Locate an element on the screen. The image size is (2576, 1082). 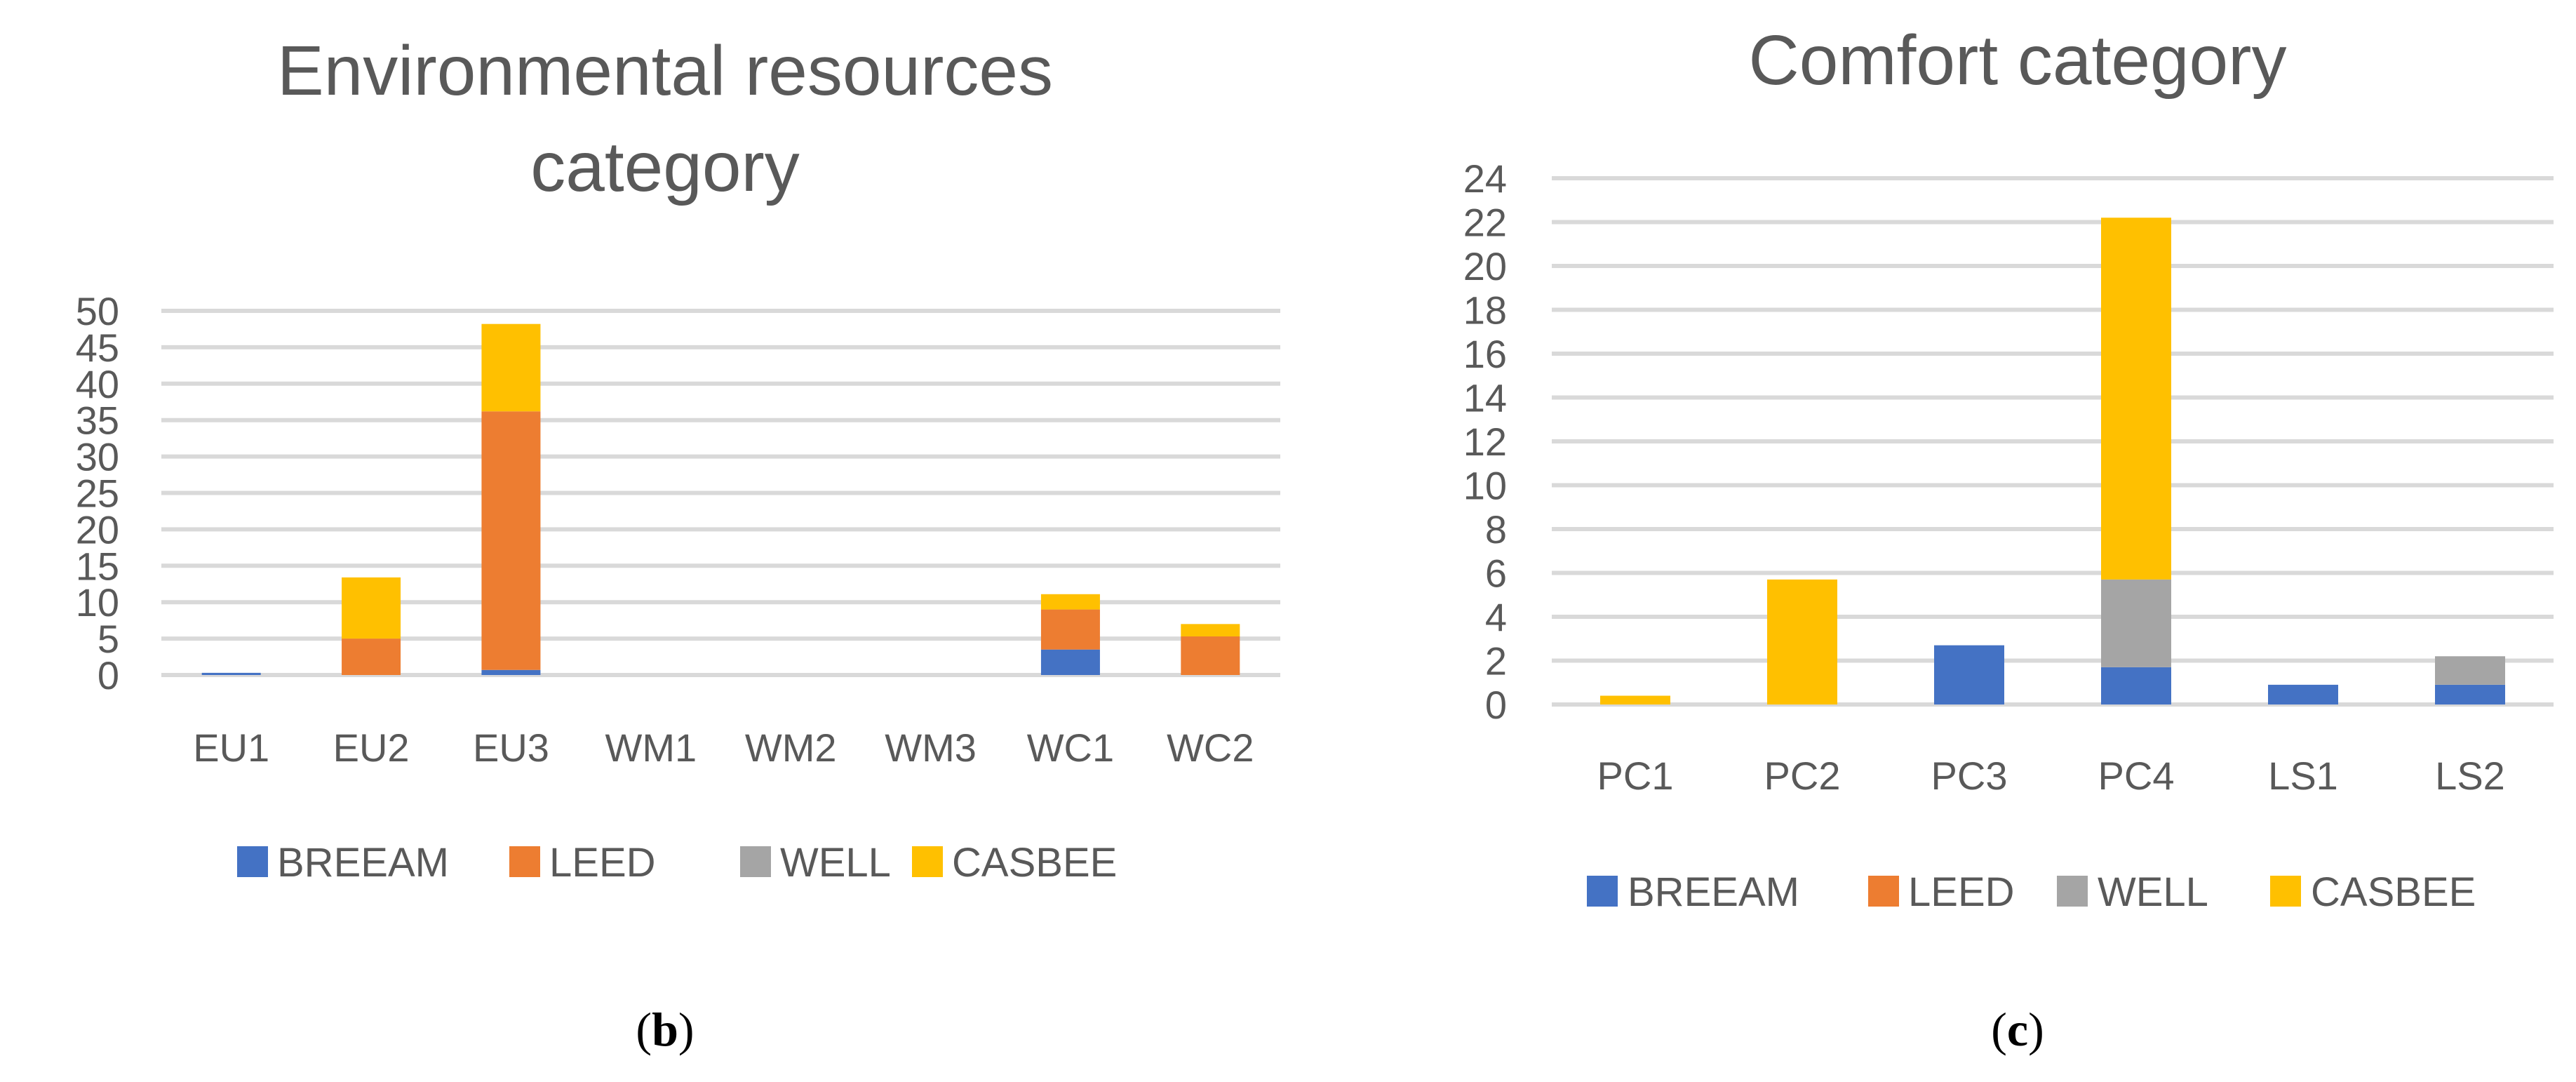
x-tick-label: EU1 is located at coordinates (231, 748).